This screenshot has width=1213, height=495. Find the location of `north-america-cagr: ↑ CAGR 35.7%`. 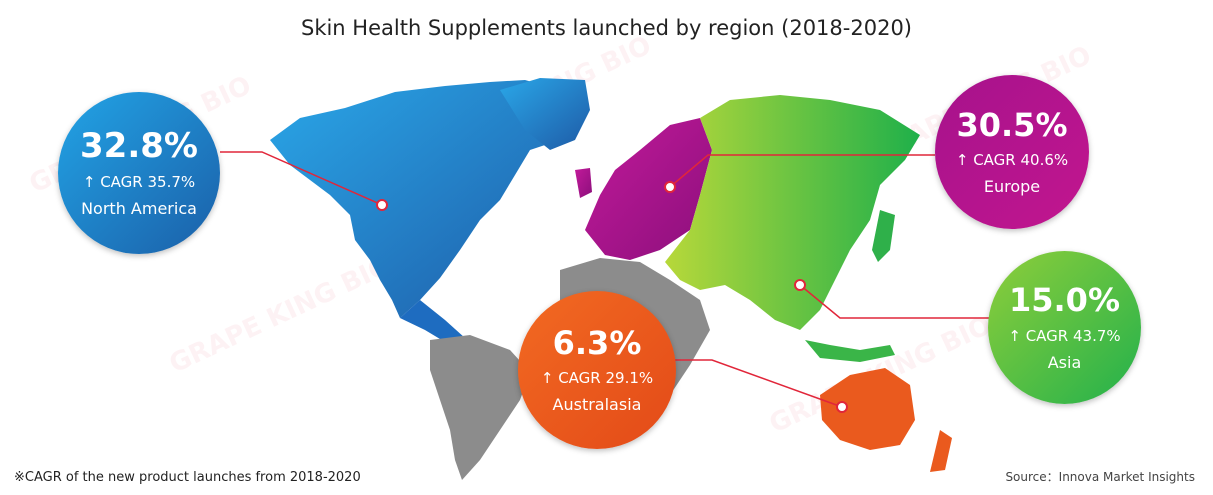

north-america-cagr: ↑ CAGR 35.7% is located at coordinates (139, 182).